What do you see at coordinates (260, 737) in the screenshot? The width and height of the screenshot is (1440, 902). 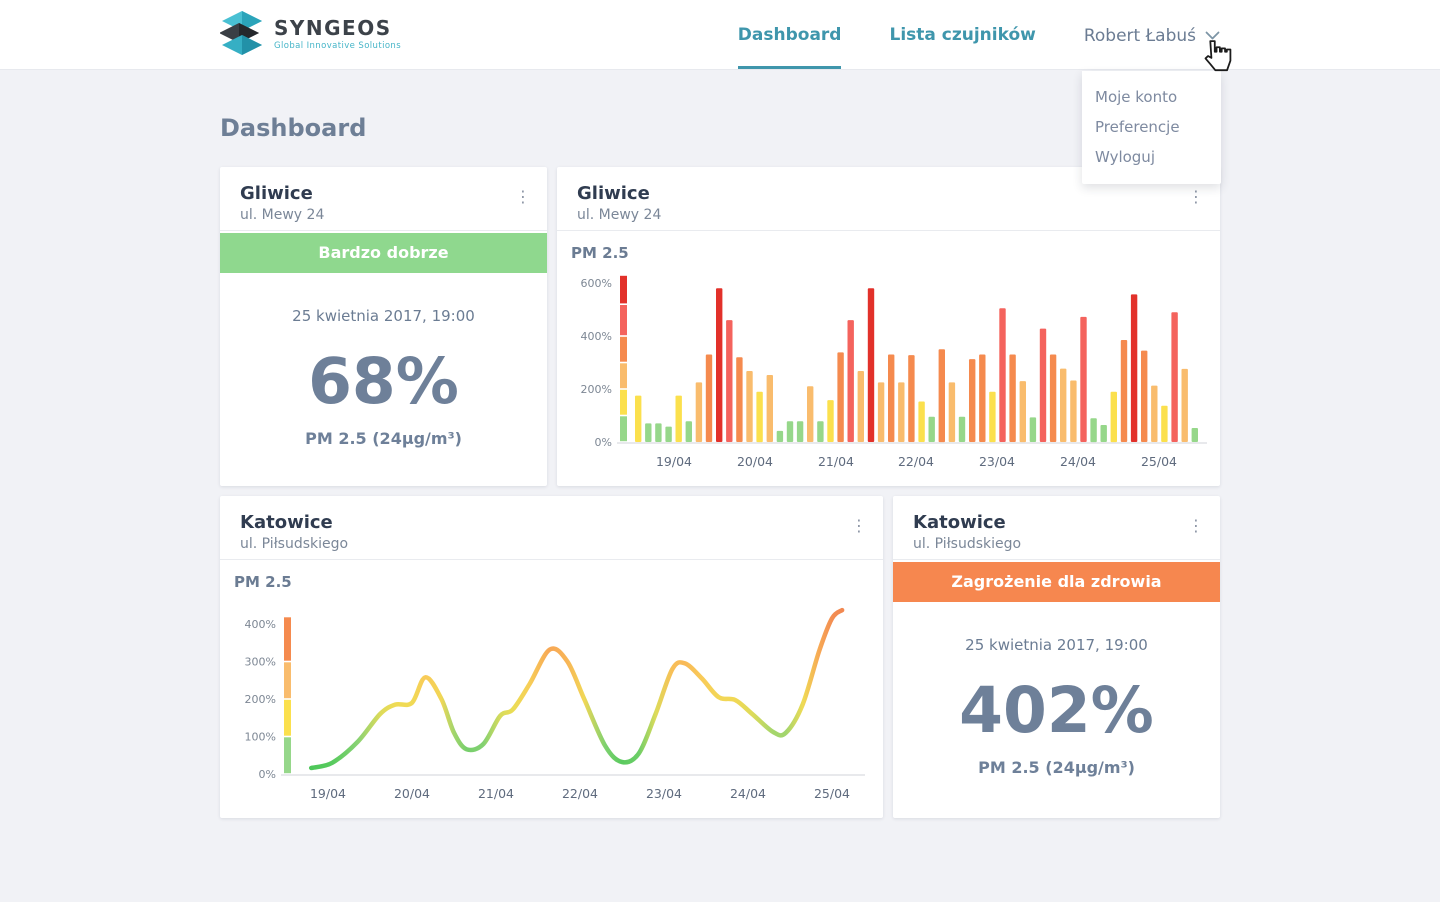 I see `svg-text: 100%` at bounding box center [260, 737].